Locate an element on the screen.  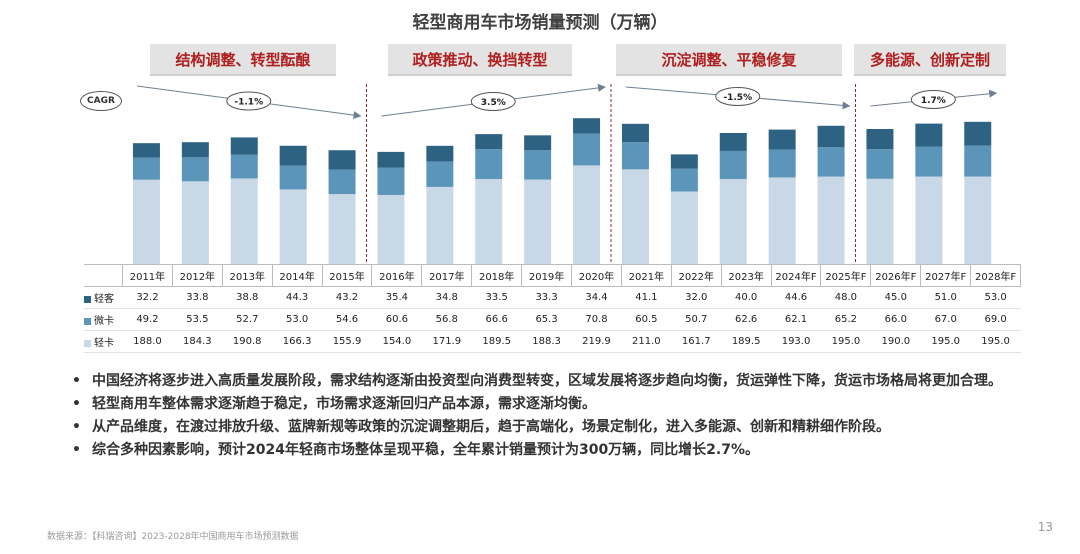
table-year-header: 2028年F is located at coordinates (996, 275).